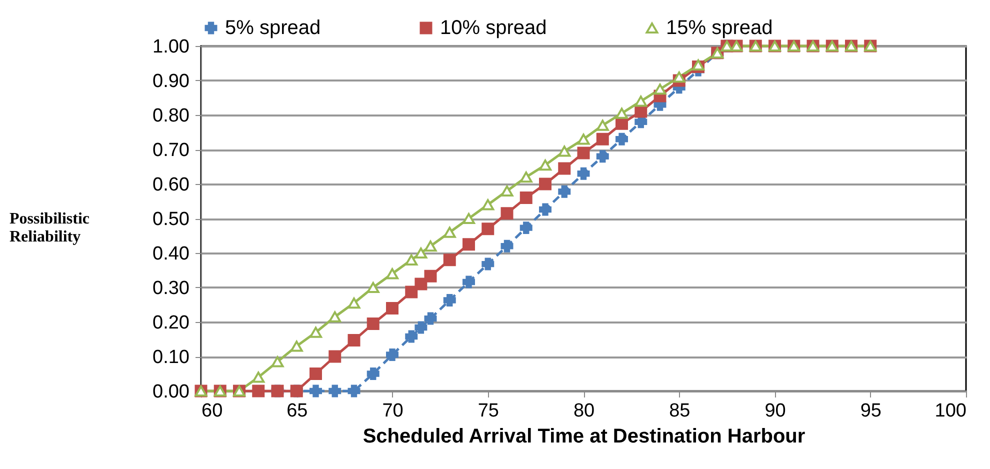 The width and height of the screenshot is (990, 469). Describe the element at coordinates (50, 228) in the screenshot. I see `y-axis-title: Possibilistic Reliability` at that location.